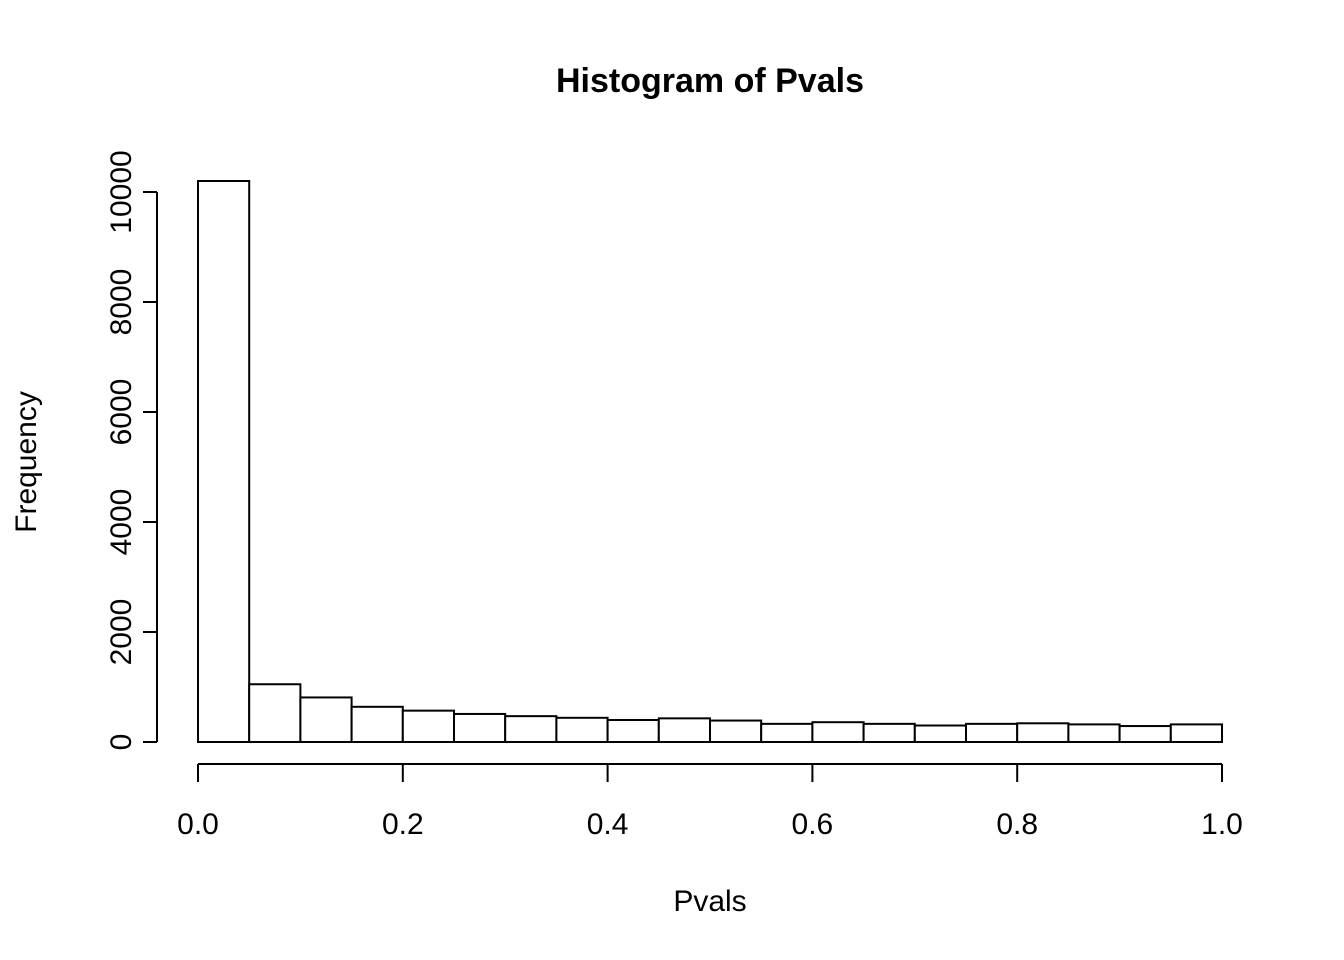 Image resolution: width=1344 pixels, height=960 pixels. I want to click on y-tick-label: 6000, so click(121, 412).